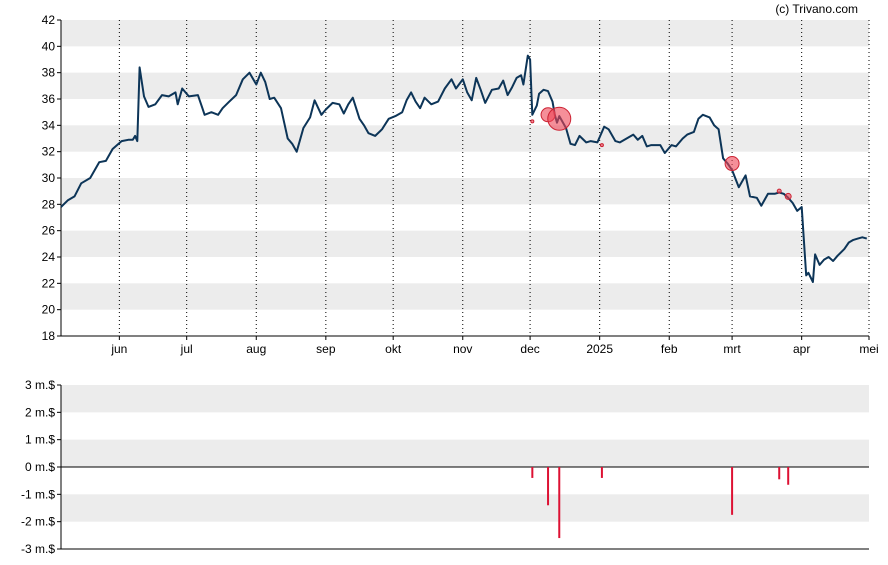 The height and width of the screenshot is (565, 888). Describe the element at coordinates (669, 349) in the screenshot. I see `x-tick-label: feb` at that location.